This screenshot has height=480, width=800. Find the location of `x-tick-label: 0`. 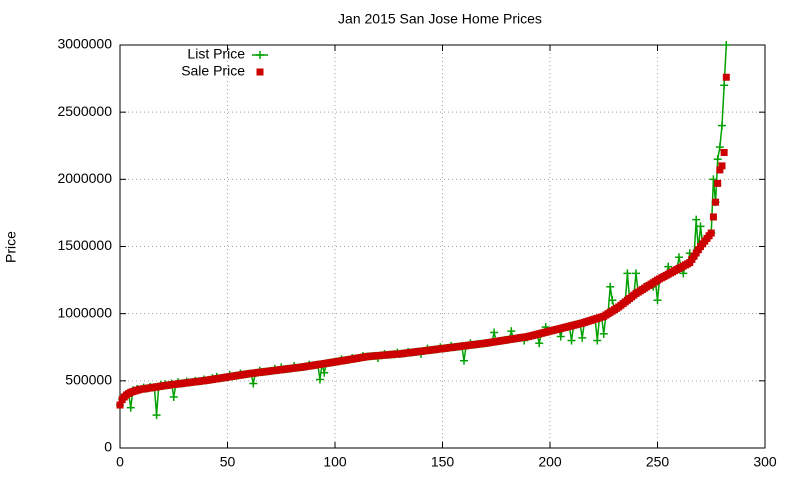

x-tick-label: 0 is located at coordinates (120, 462).